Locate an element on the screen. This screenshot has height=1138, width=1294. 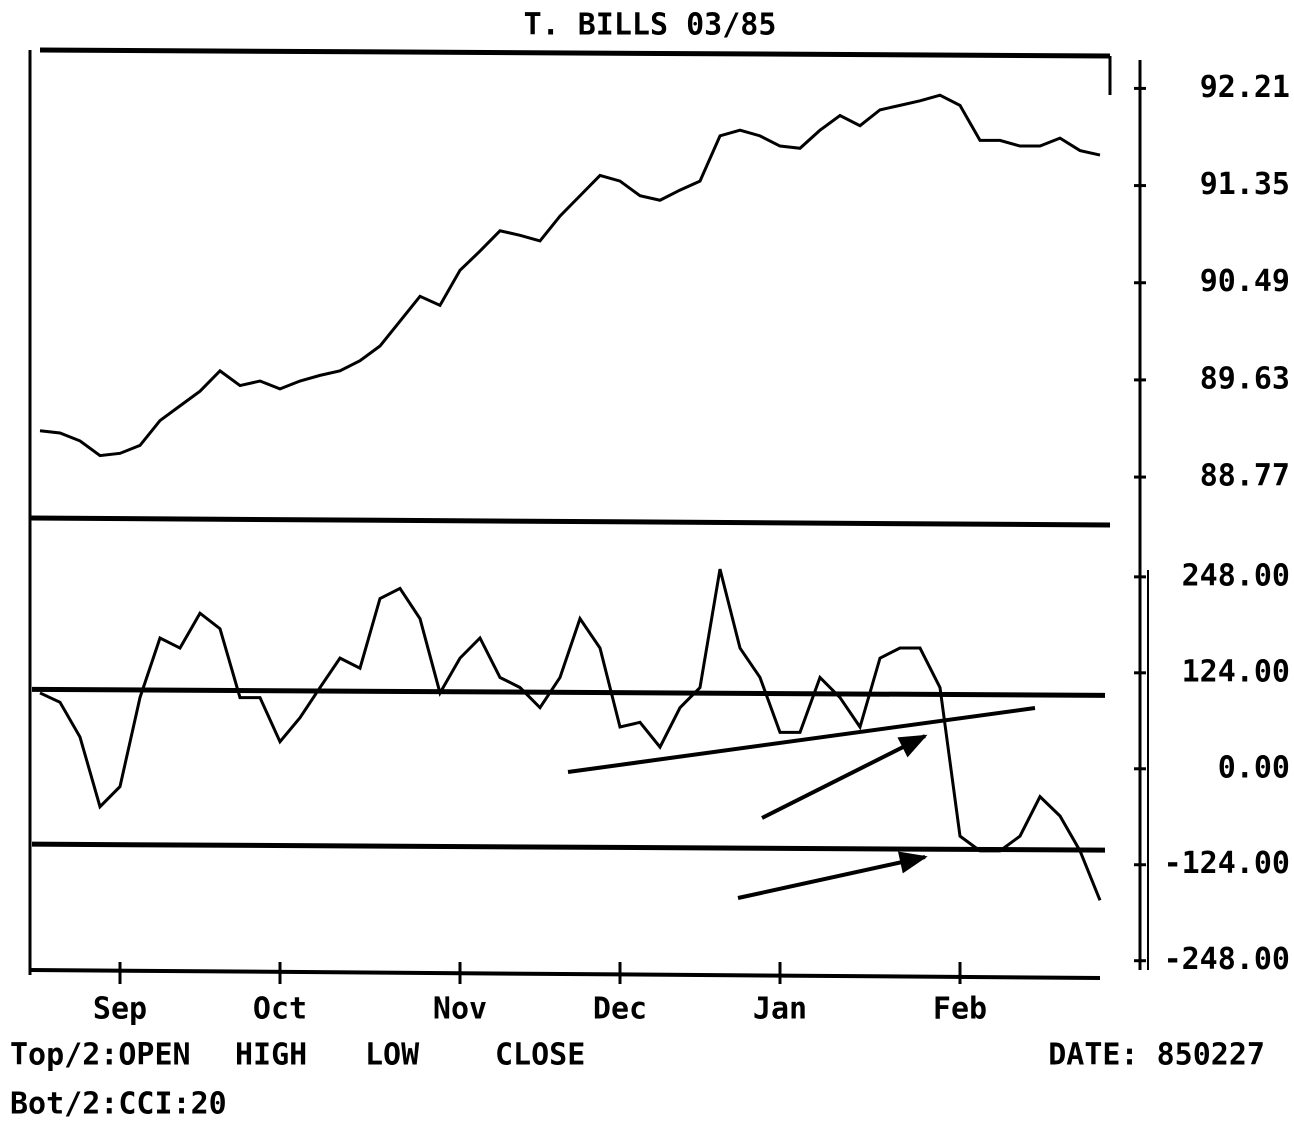
y-tick-label: -248.00 is located at coordinates (1227, 959).